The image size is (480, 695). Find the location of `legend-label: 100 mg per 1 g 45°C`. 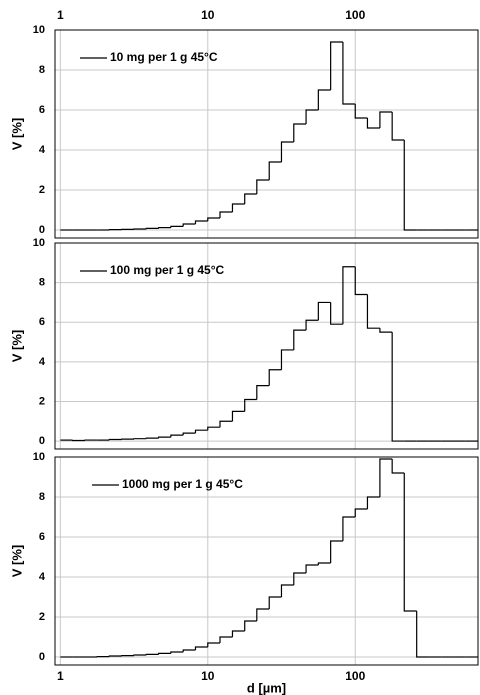

legend-label: 100 mg per 1 g 45°C is located at coordinates (167, 270).